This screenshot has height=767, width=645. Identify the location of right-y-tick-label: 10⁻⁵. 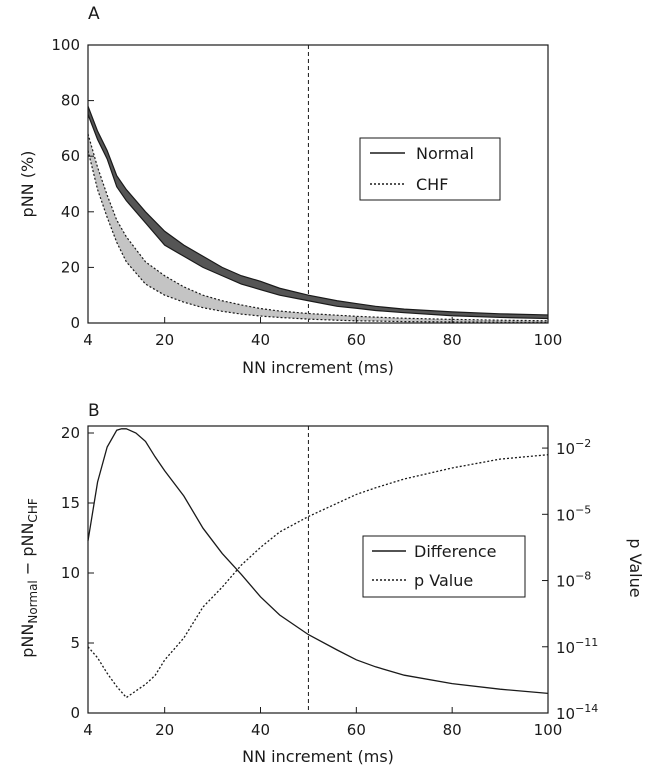
(573, 513).